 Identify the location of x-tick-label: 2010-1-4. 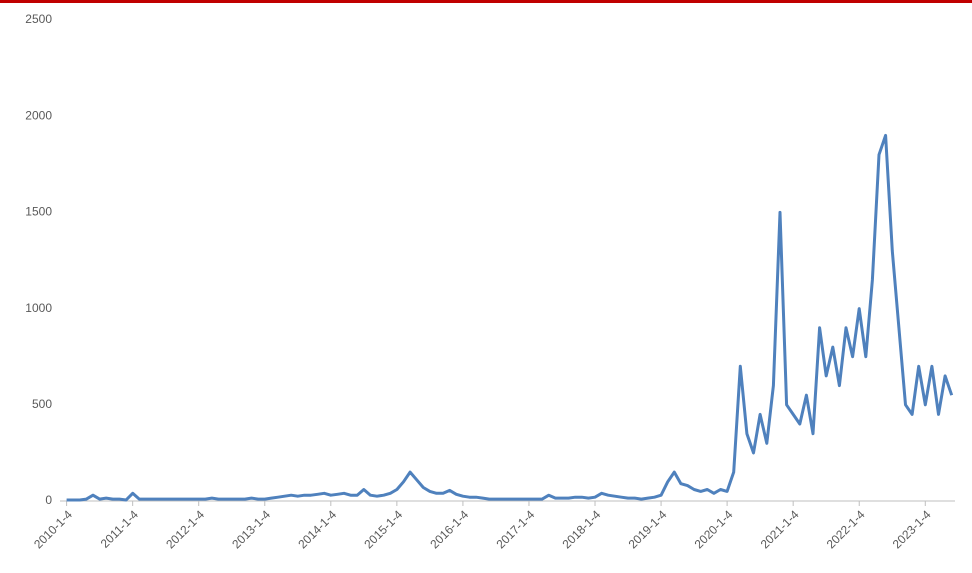
(53, 529).